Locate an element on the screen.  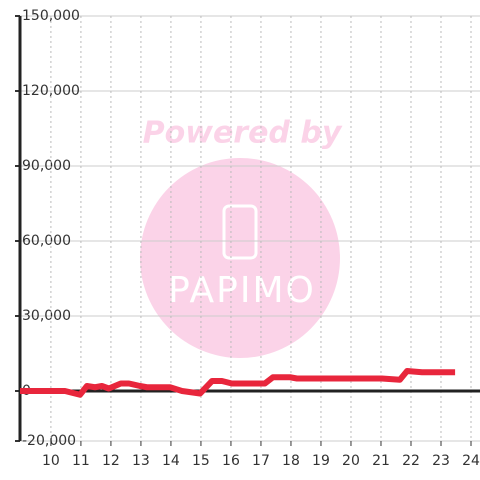
x-tick-label: 19 is located at coordinates (321, 461).